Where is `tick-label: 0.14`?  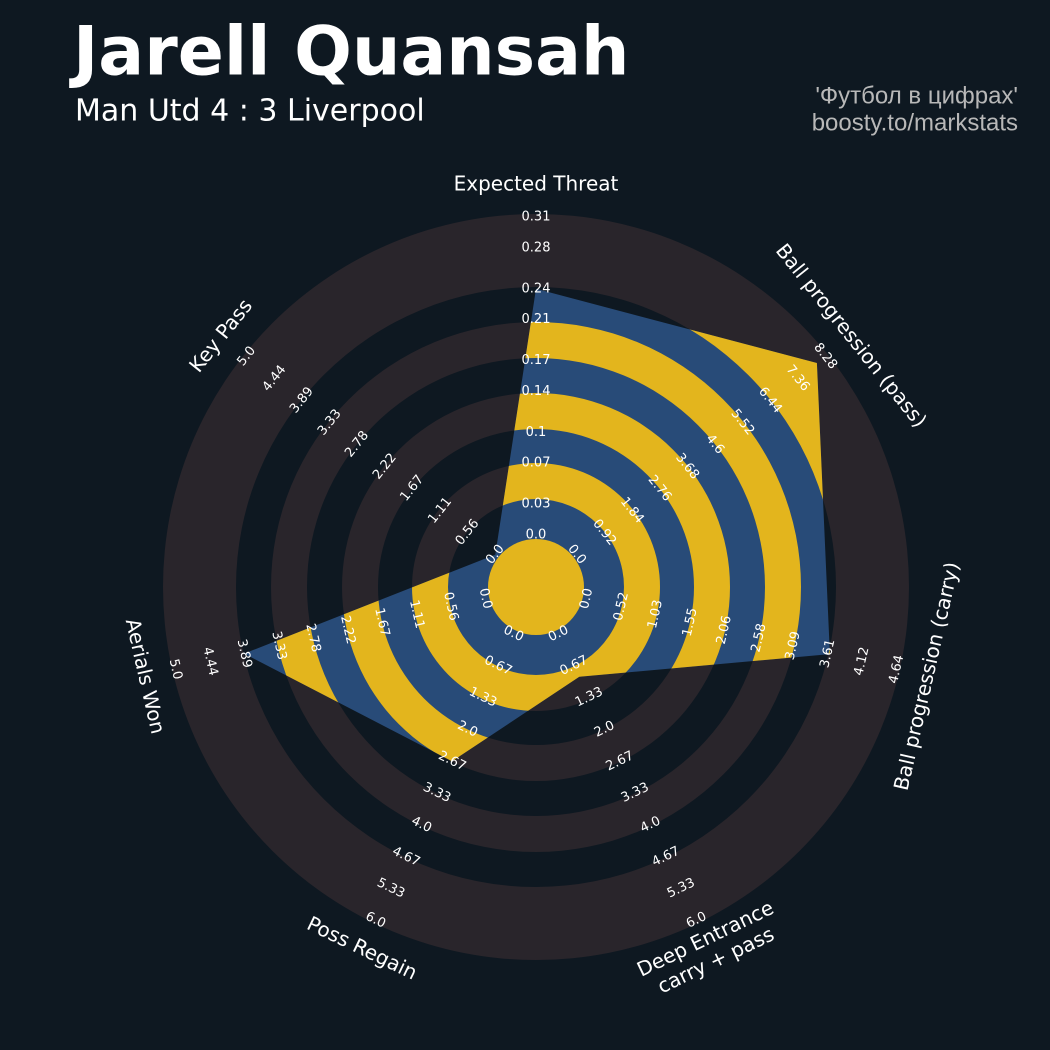
tick-label: 0.14 is located at coordinates (536, 391).